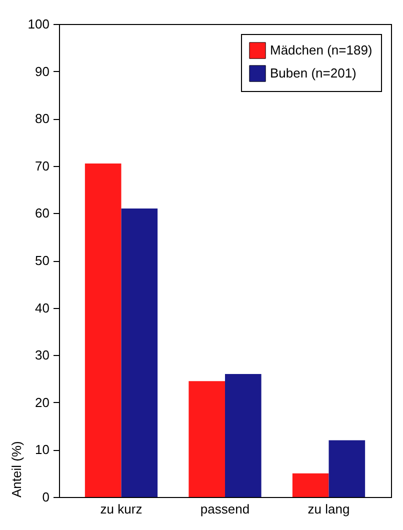  What do you see at coordinates (42, 71) in the screenshot?
I see `y-tick-label: 90` at bounding box center [42, 71].